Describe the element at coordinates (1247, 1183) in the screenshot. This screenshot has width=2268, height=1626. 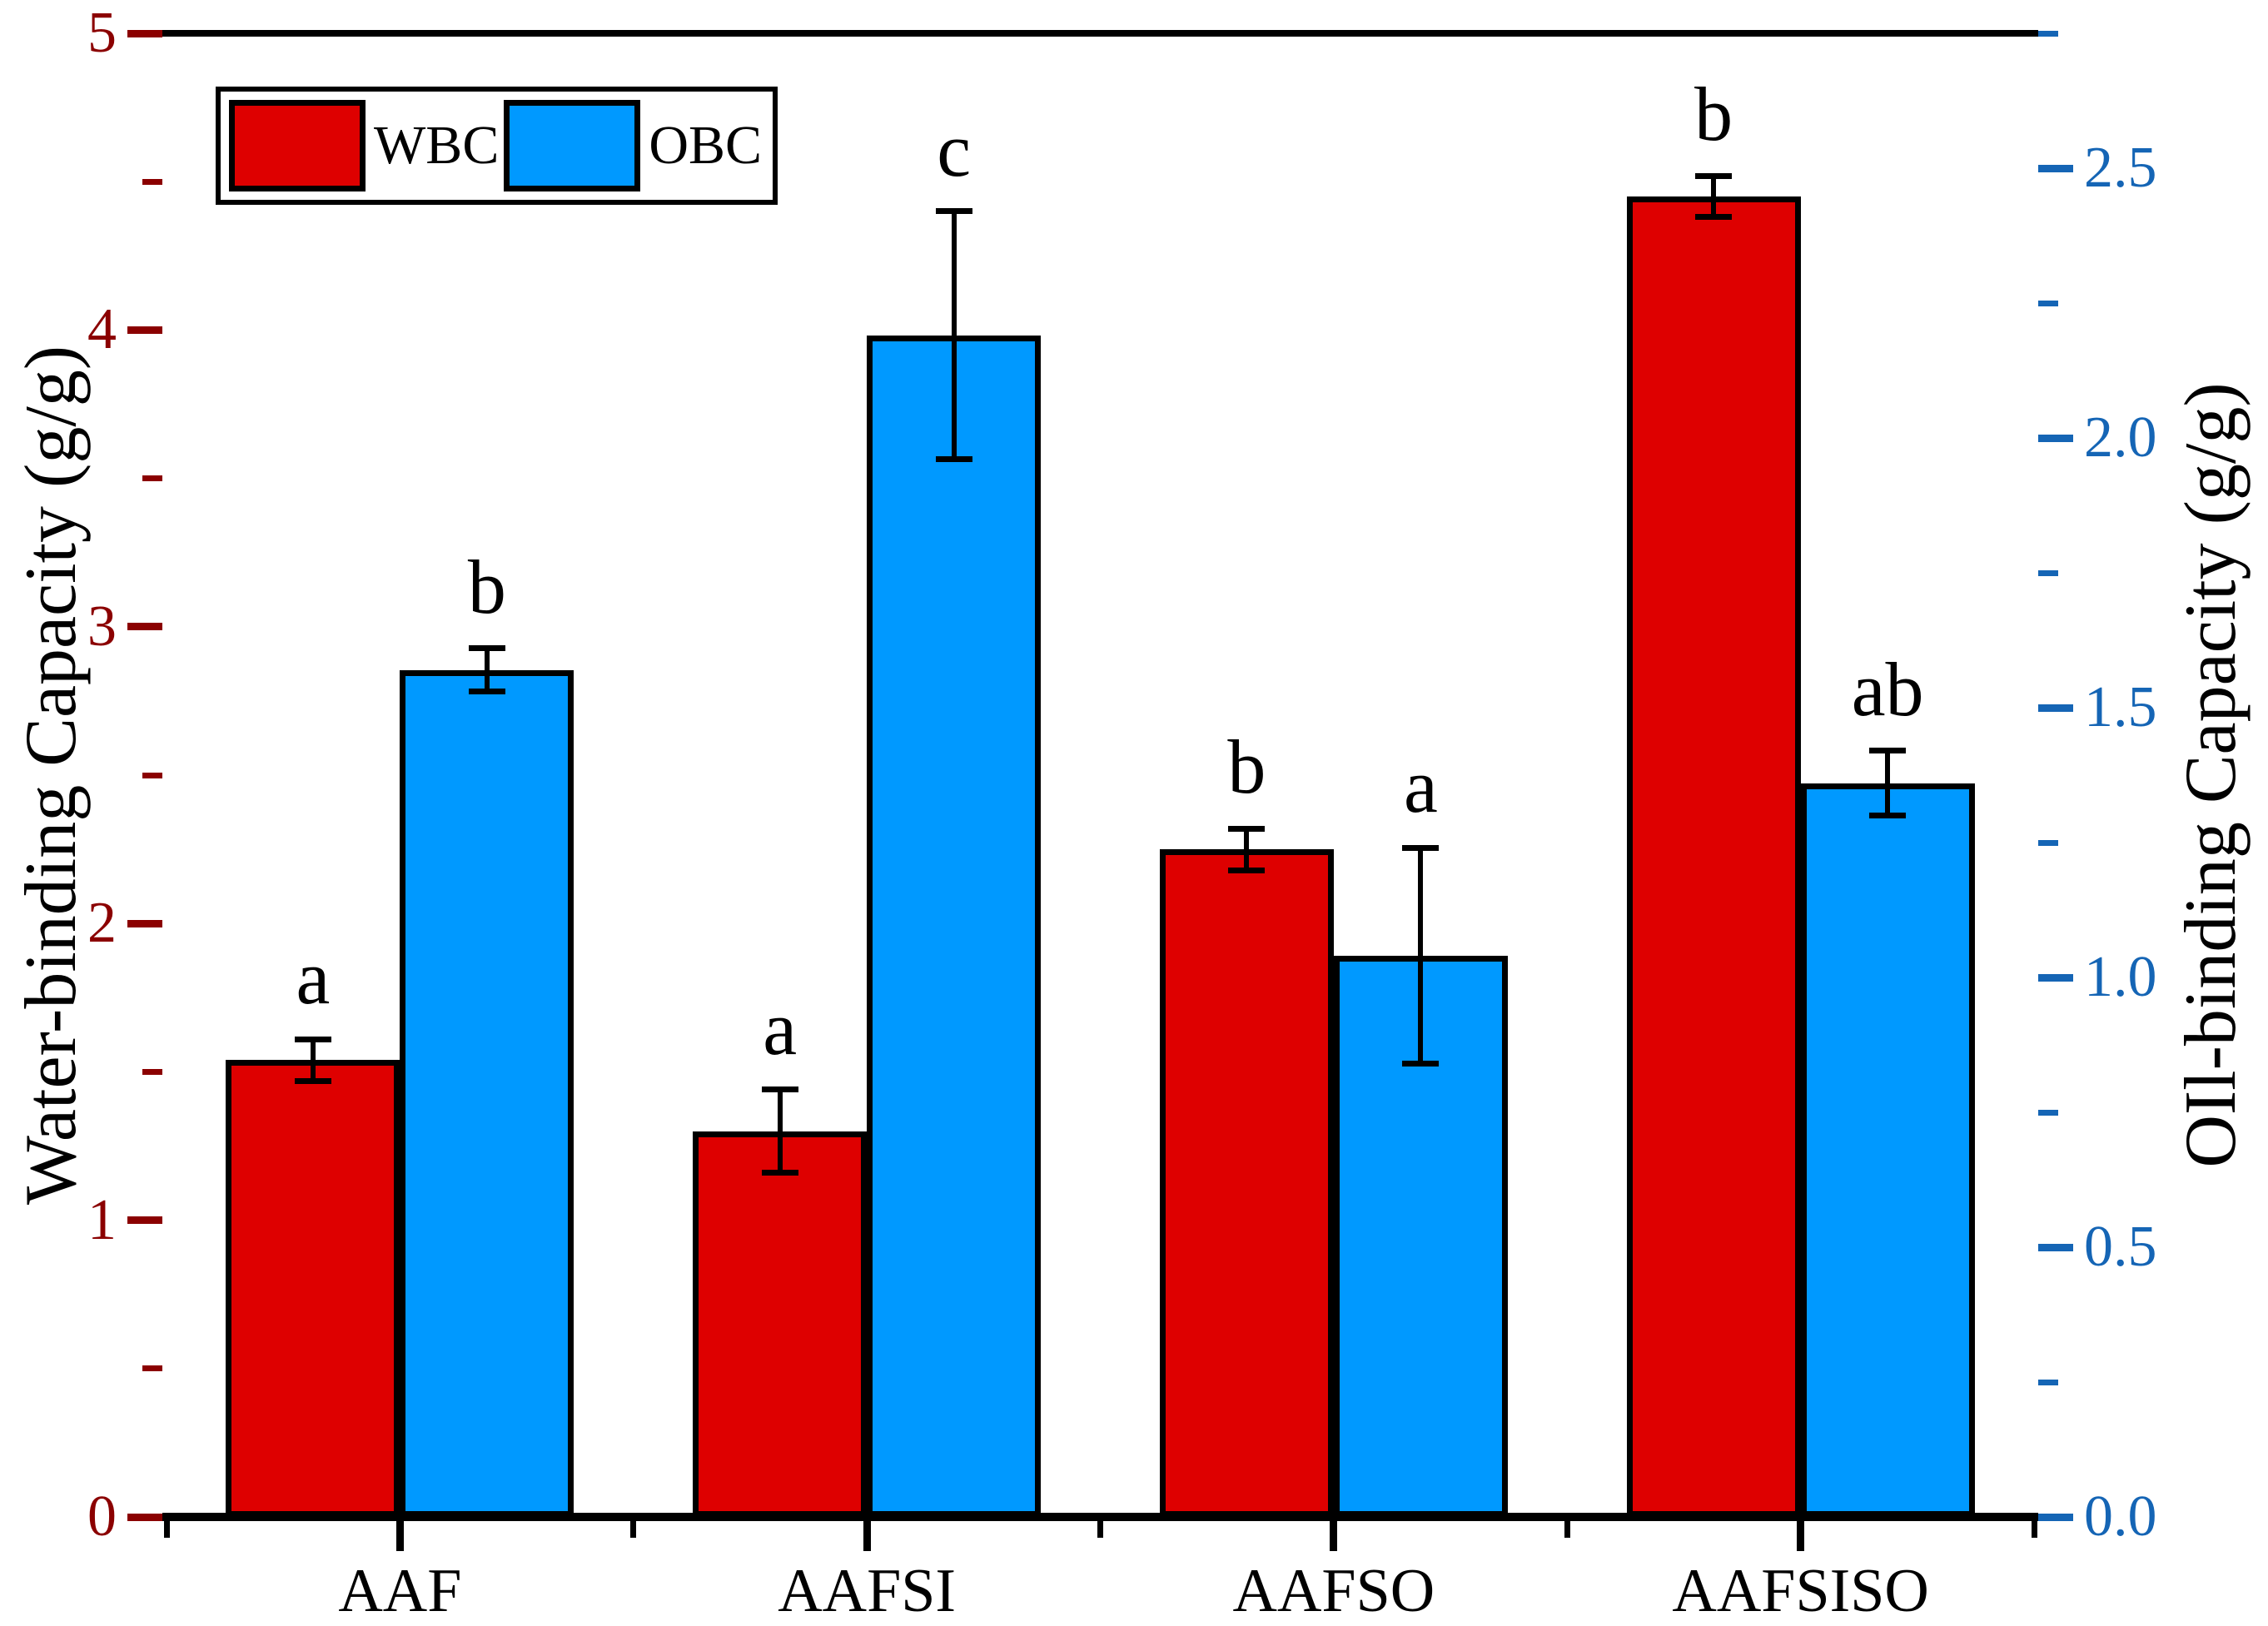
I see `bar-wbc-aafso` at that location.